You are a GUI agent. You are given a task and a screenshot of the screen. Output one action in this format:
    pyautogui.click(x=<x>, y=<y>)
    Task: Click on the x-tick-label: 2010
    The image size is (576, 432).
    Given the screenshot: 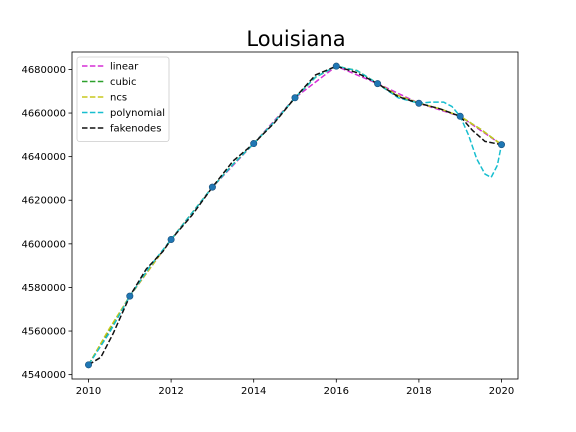 What is the action you would take?
    pyautogui.click(x=88, y=391)
    